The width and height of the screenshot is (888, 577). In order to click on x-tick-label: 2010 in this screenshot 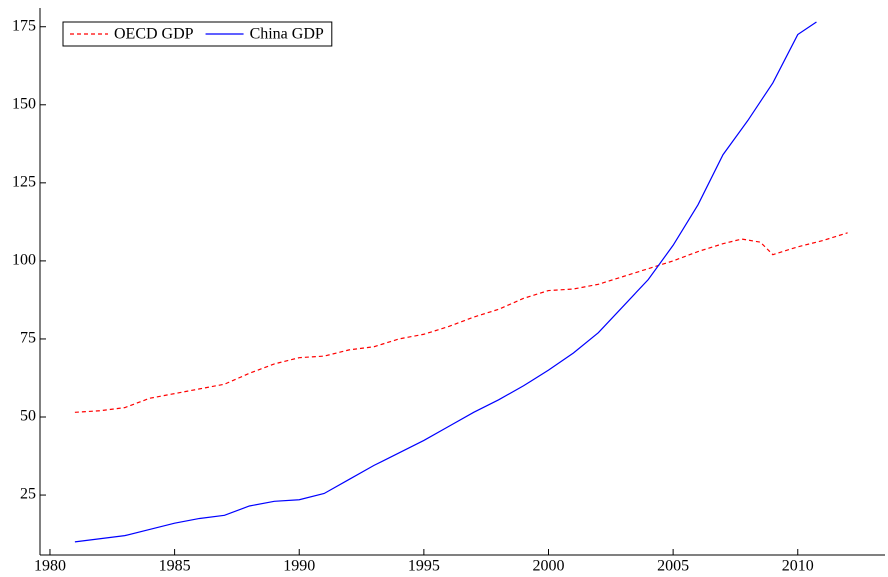, I will do `click(798, 566)`.